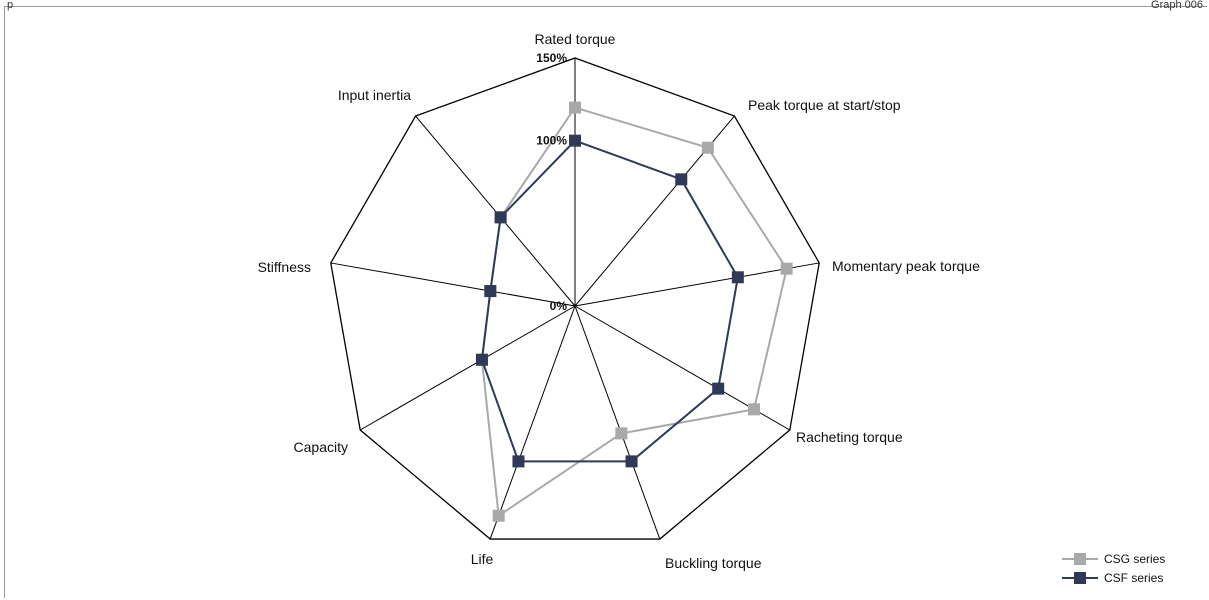  I want to click on legend-label: CSF series, so click(1133, 578).